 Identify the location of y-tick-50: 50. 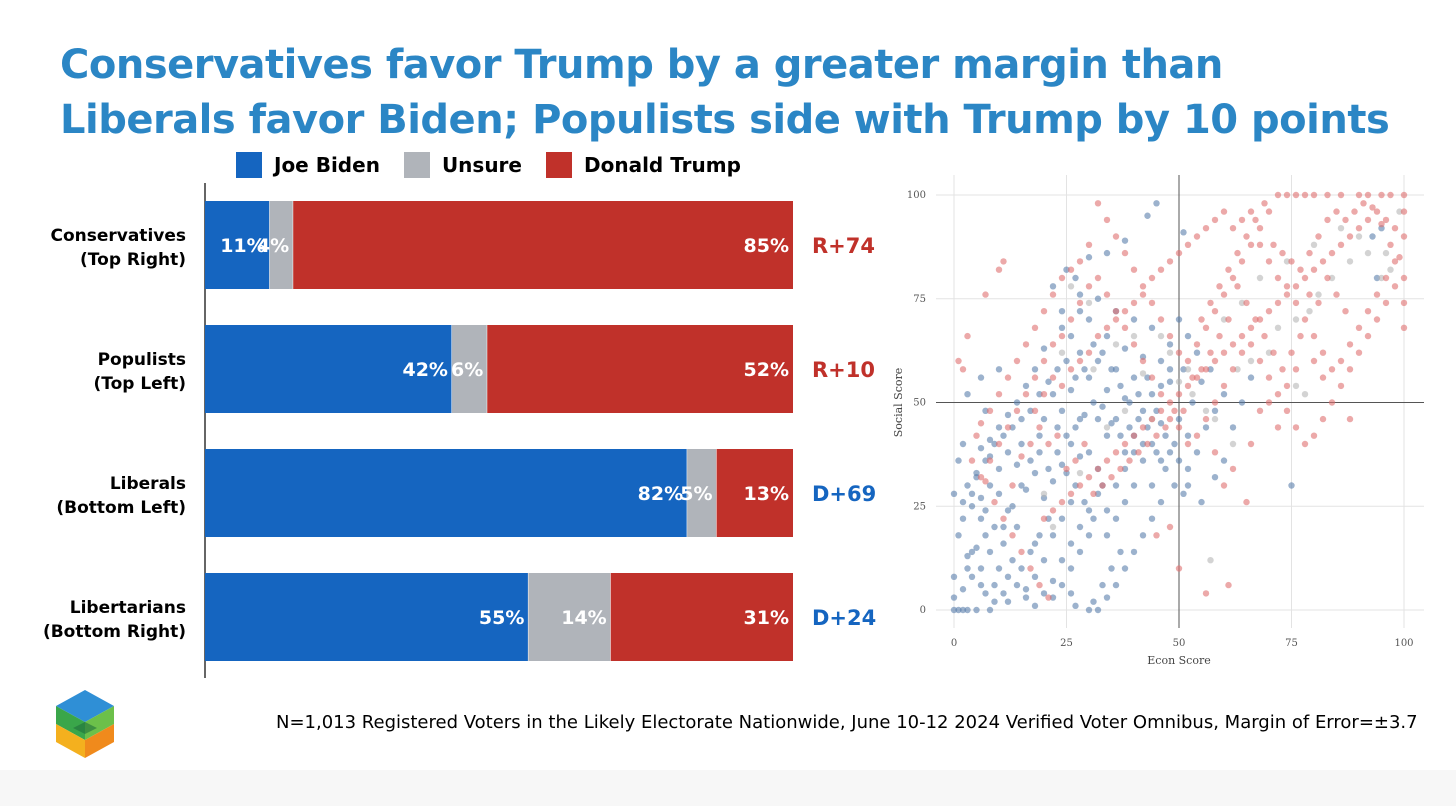
(919, 403).